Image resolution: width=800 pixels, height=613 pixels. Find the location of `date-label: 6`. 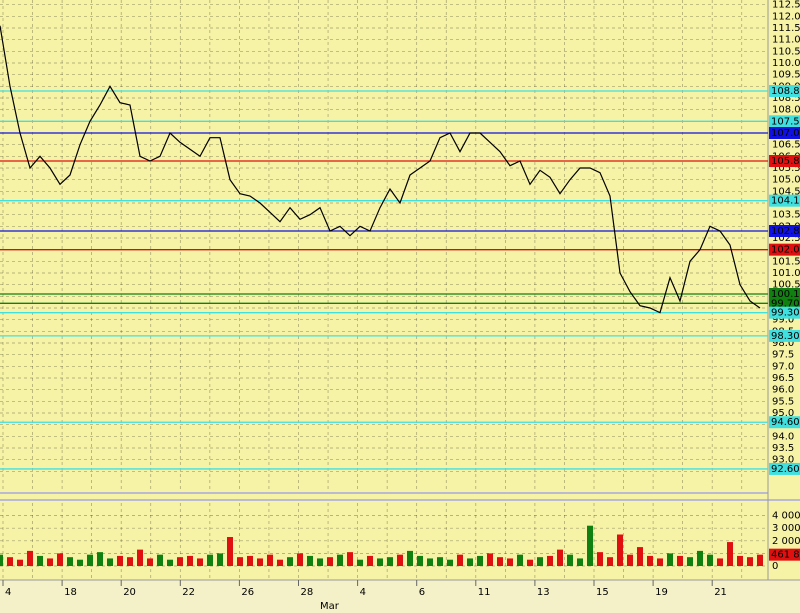

date-label: 6 is located at coordinates (422, 592).